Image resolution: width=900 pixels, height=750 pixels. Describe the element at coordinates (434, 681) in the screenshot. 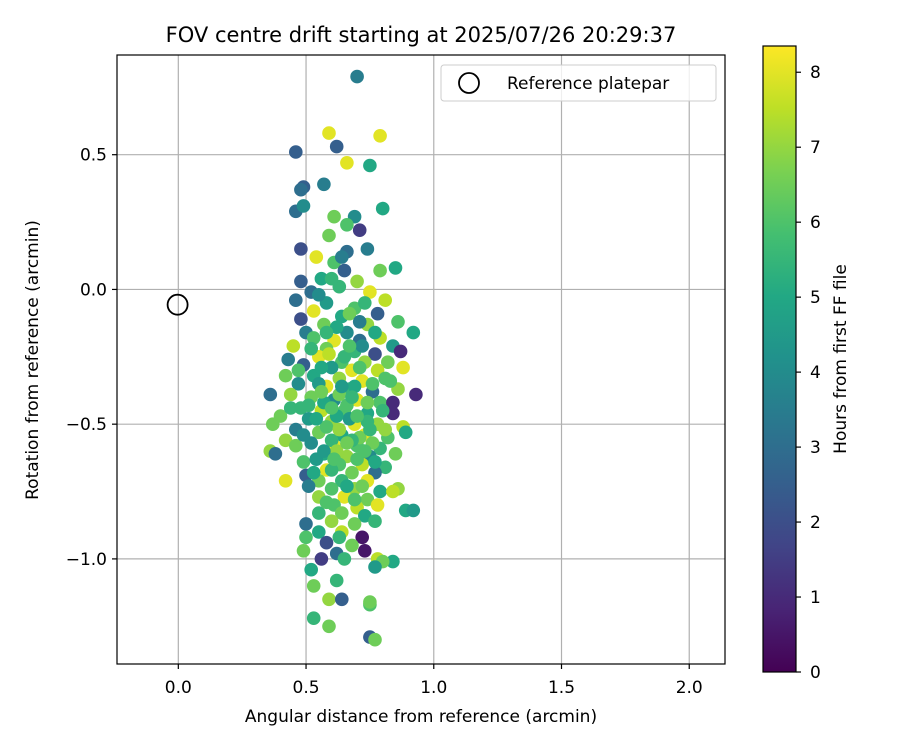

I see `x-axis-ticks: 0.0 0.5 1.0 1.5 2.0` at that location.